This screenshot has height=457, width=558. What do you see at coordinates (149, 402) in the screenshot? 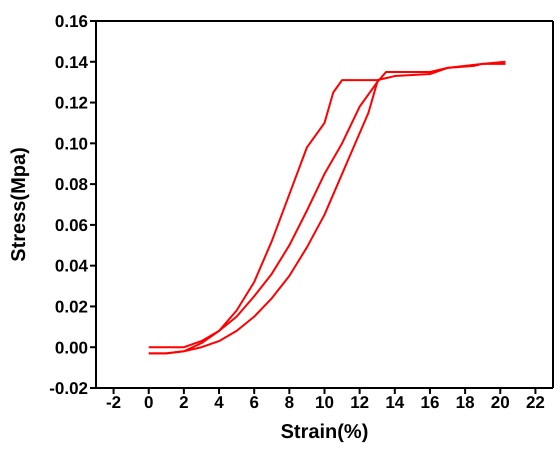
I see `x-tick-label: 0` at bounding box center [149, 402].